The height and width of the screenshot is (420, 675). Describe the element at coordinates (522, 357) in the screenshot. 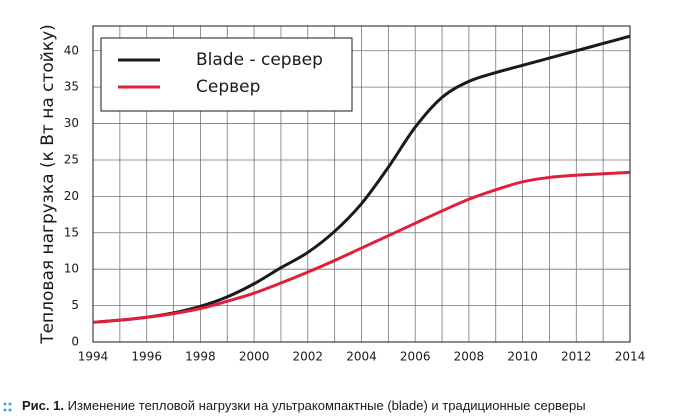

I see `x-tick-label: 2010` at that location.